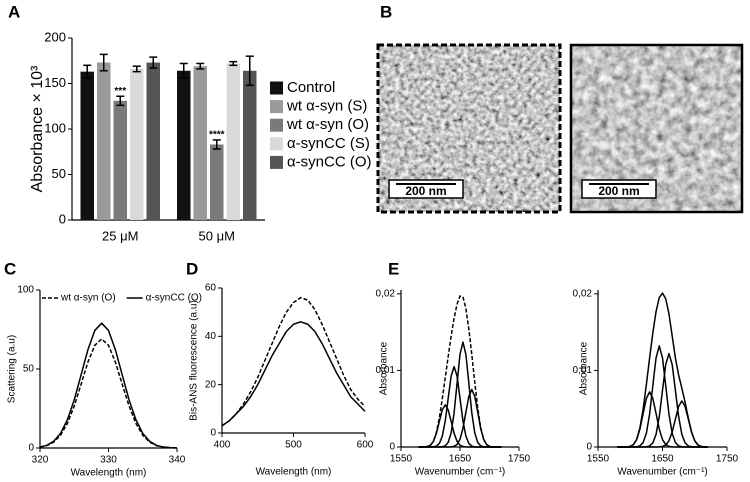 Image resolution: width=750 pixels, height=482 pixels. Describe the element at coordinates (120, 91) in the screenshot. I see `significance-label: ***` at that location.